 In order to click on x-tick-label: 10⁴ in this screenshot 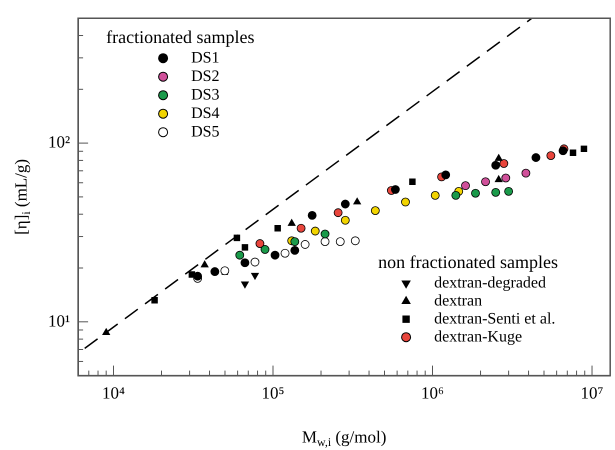, I will do `click(114, 392)`.